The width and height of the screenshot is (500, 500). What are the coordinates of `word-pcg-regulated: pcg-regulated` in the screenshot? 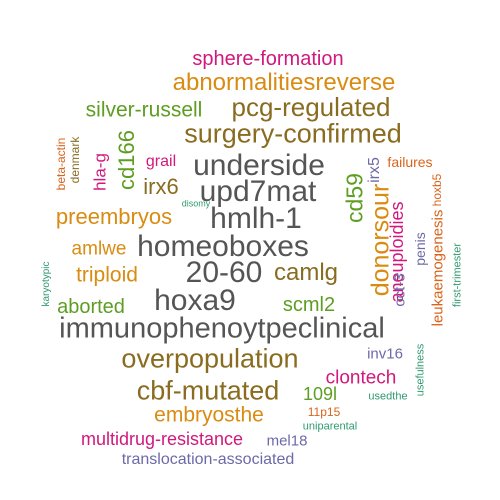 It's located at (311, 107).